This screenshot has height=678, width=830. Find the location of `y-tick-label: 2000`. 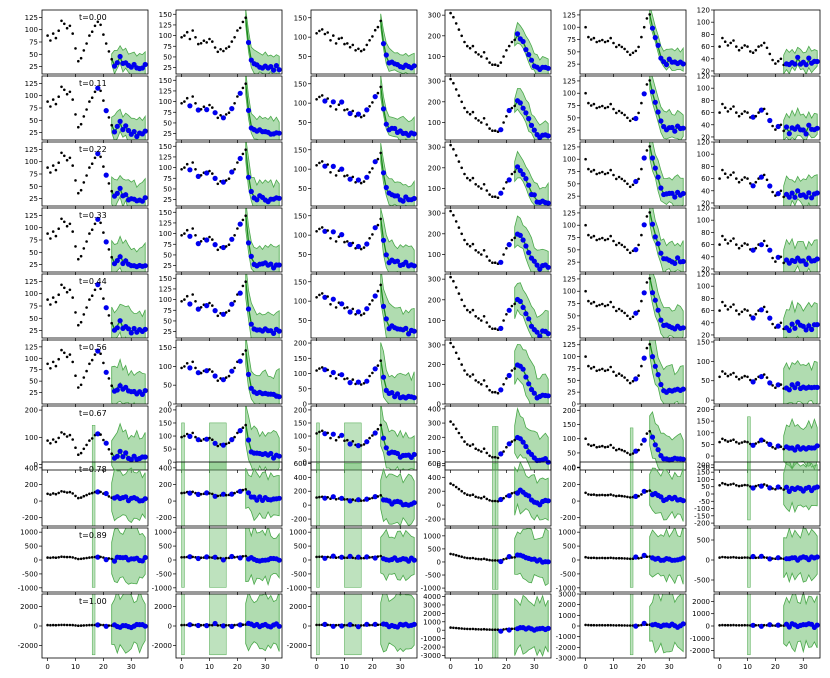

y-tick-label: 2000 is located at coordinates (298, 607).